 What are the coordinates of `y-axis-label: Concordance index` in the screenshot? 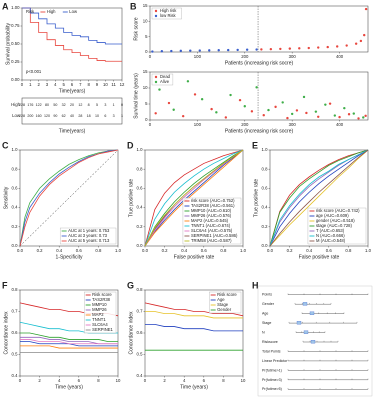 It's located at (131, 333).